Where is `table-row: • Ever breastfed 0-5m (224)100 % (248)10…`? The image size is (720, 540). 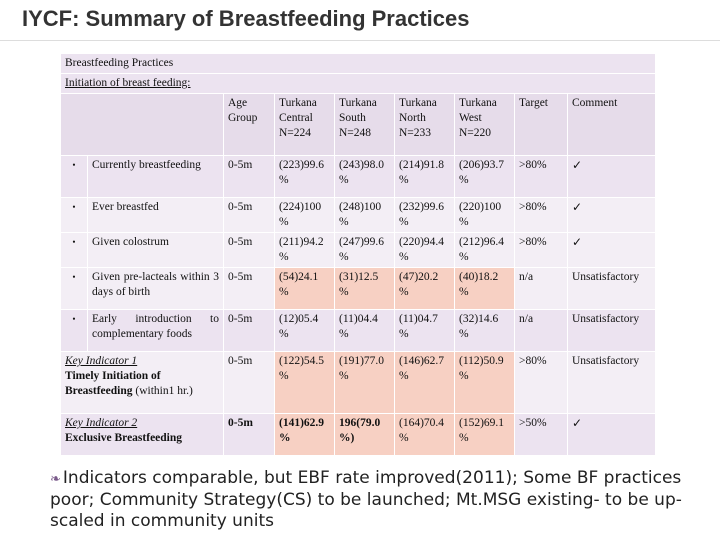
table-row: • Ever breastfed 0-5m (224)100 % (248)10… is located at coordinates (358, 215).